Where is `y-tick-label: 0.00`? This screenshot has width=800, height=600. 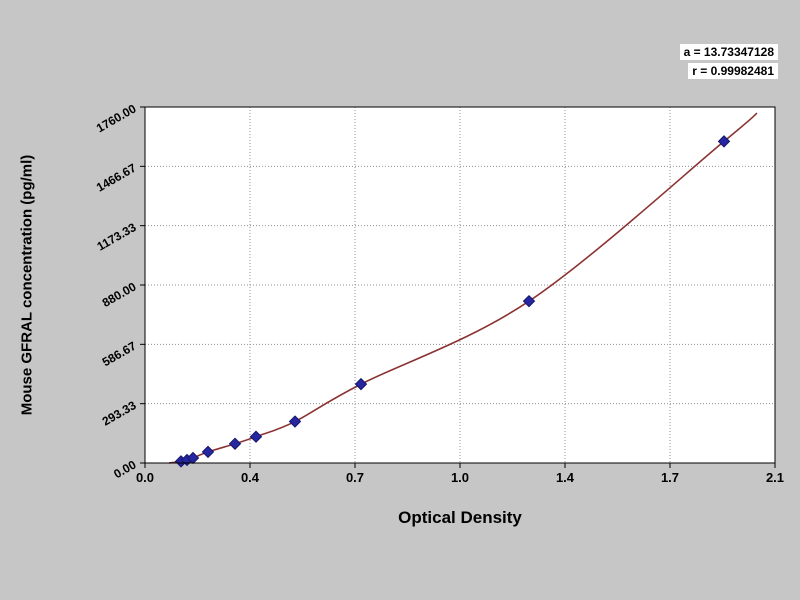 y-tick-label: 0.00 is located at coordinates (125, 469).